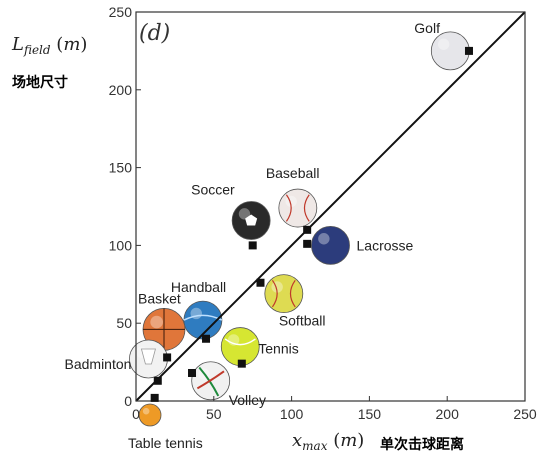 Image resolution: width=551 pixels, height=468 pixels. I want to click on y-axis-title: Lfield (m), so click(49, 45).